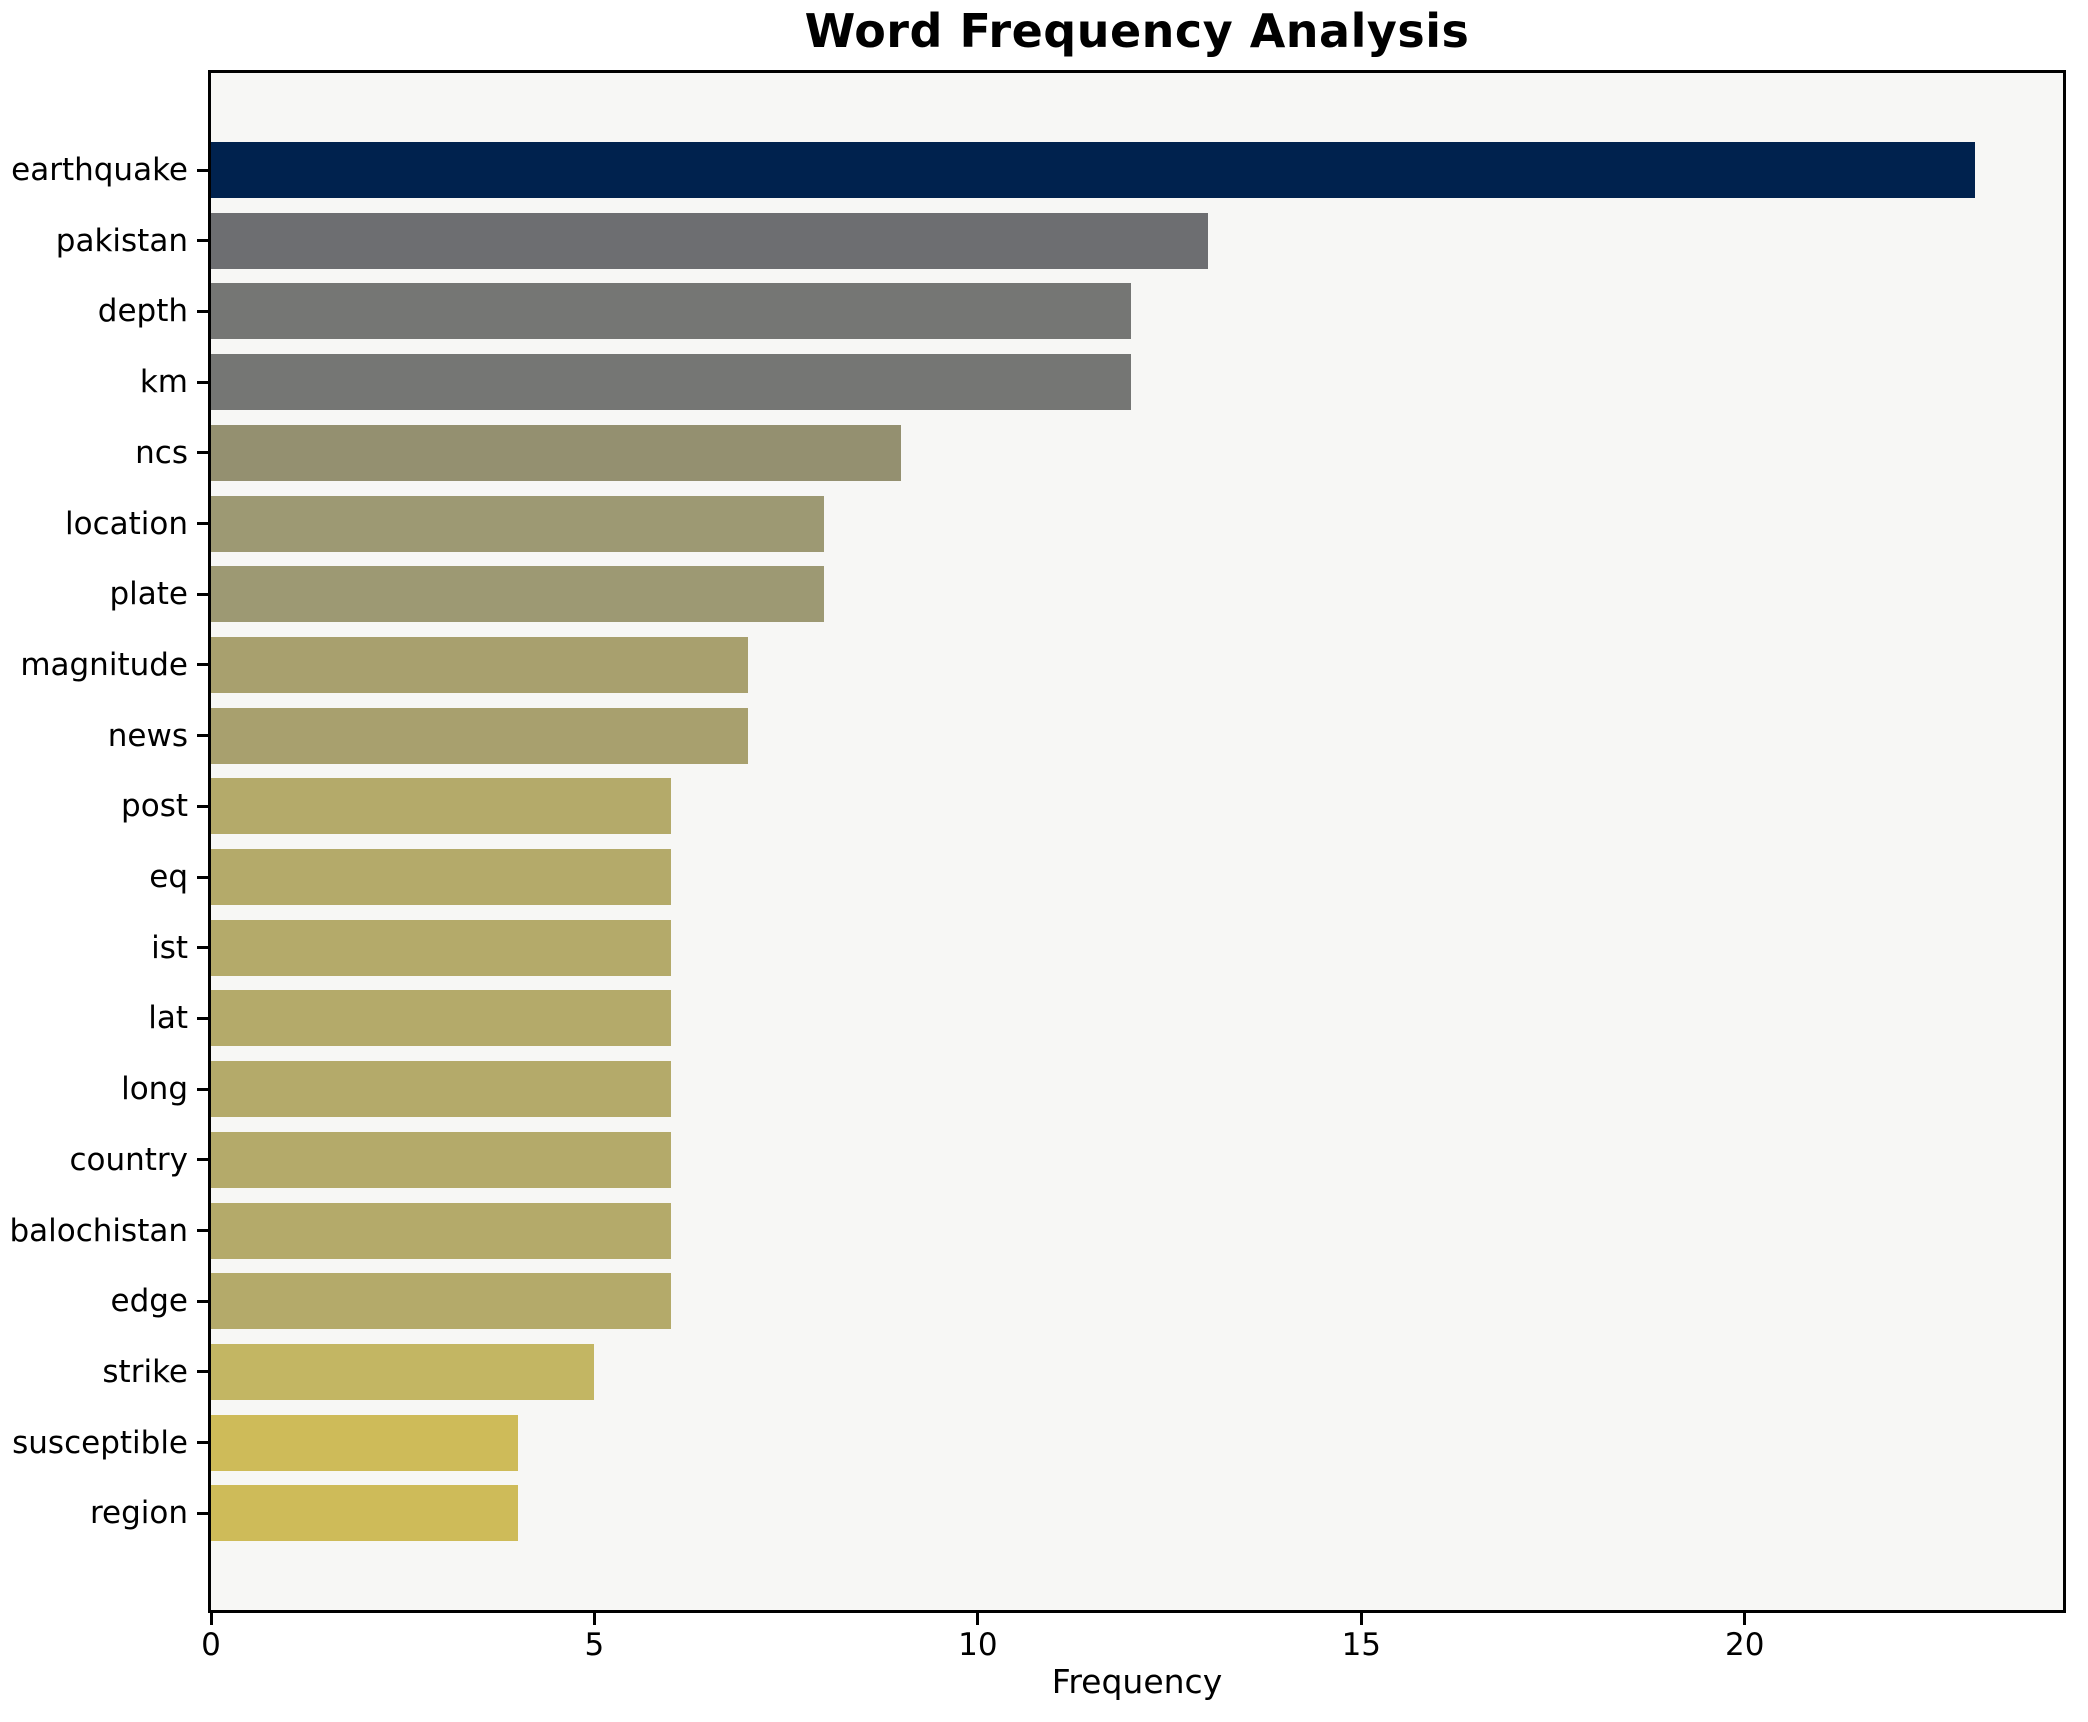 The width and height of the screenshot is (2088, 1722). Describe the element at coordinates (1093, 170) in the screenshot. I see `bar-earthquake` at that location.